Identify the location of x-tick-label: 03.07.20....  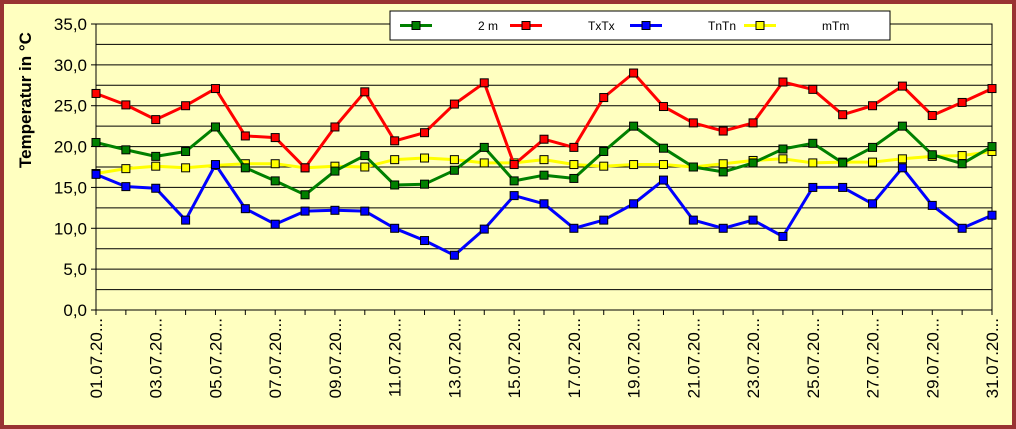
(156, 358).